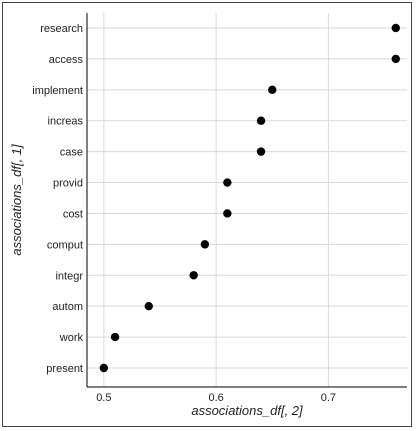 The width and height of the screenshot is (416, 431). I want to click on point-autom, so click(148, 306).